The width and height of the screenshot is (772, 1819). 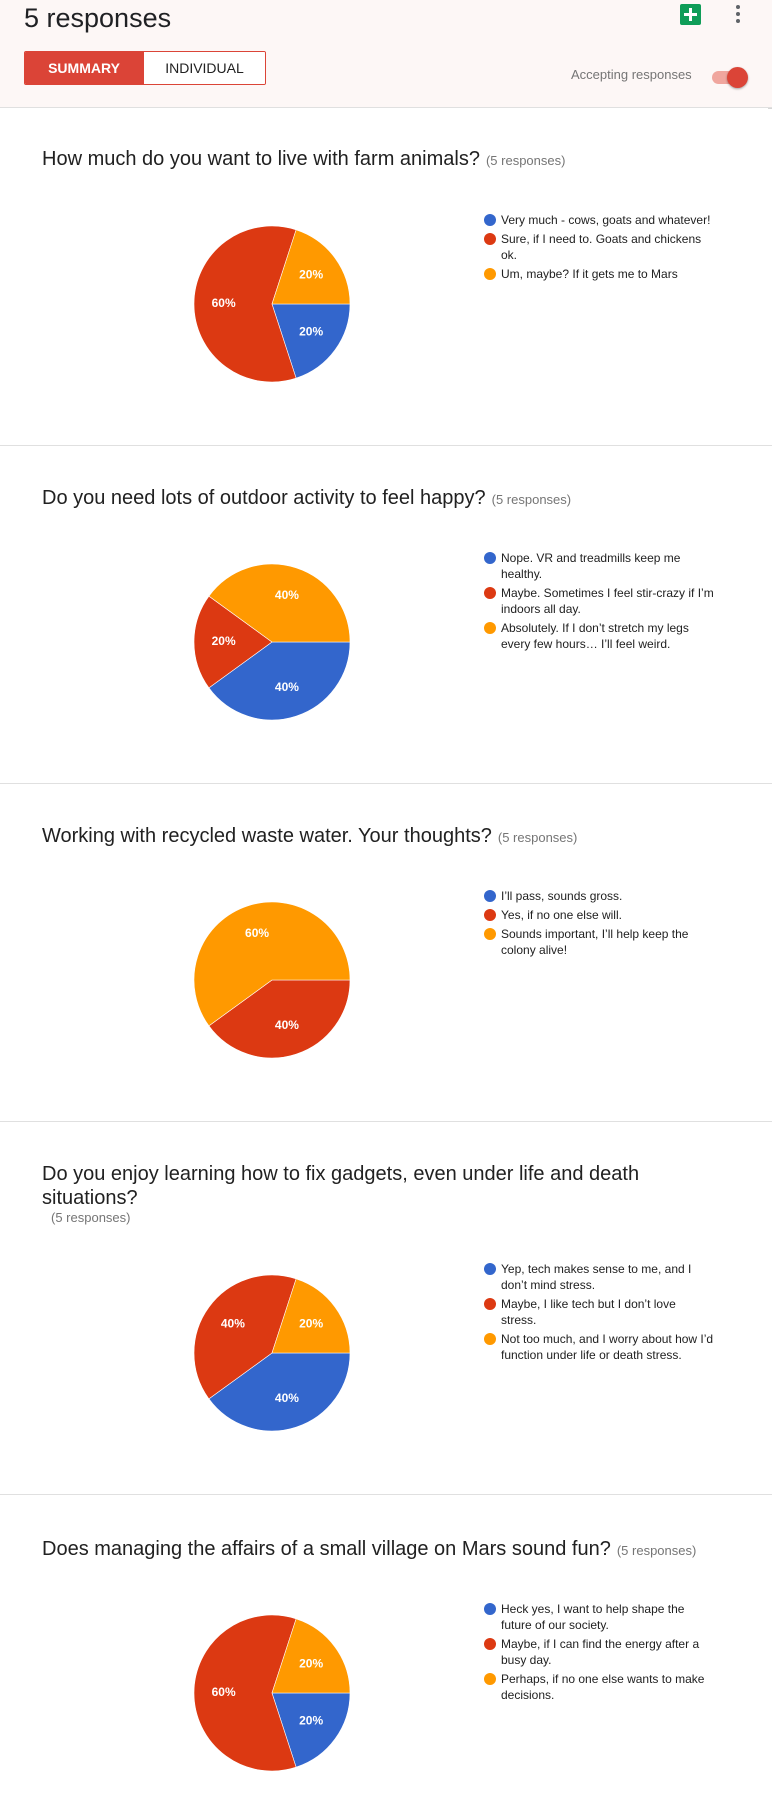 I want to click on more-vert-icon, so click(x=738, y=15).